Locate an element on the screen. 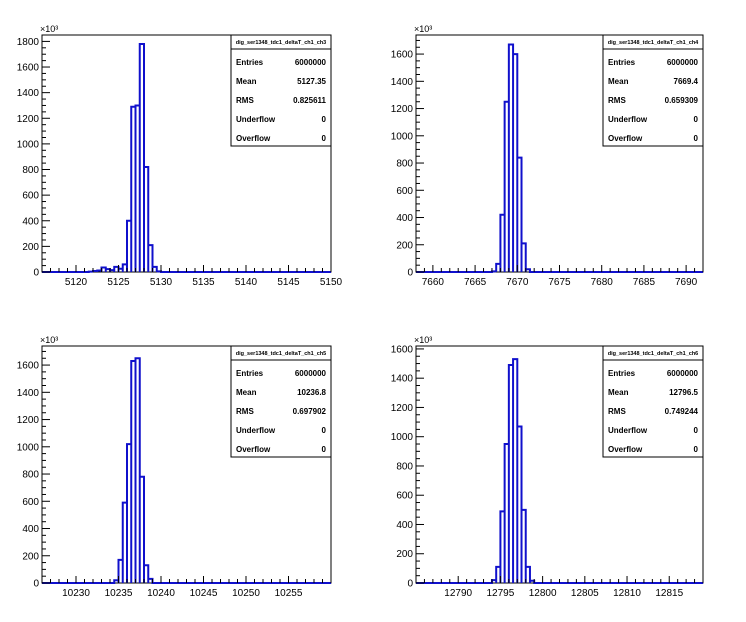 The image size is (746, 622). stats-value-mean: 12796.5 is located at coordinates (683, 392).